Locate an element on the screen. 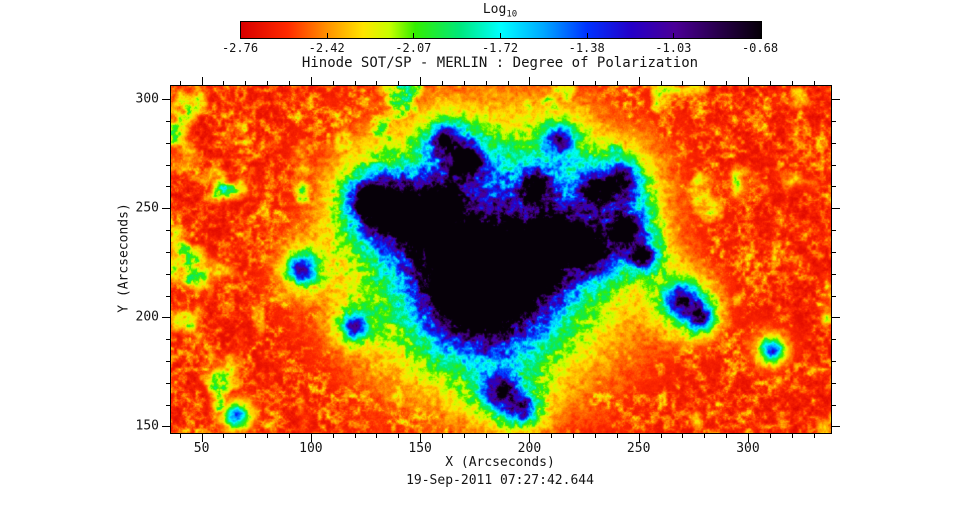  colorbar-tick-labels: -2.76 -2.42 -2.07 -1.72 -1.38 -1.03 -0.68 is located at coordinates (500, 48).